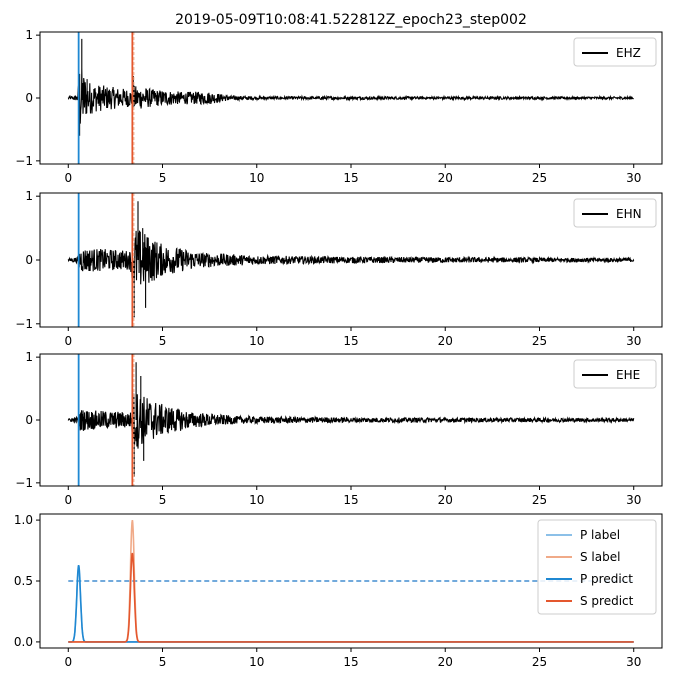  Describe the element at coordinates (628, 53) in the screenshot. I see `legend-label: EHZ` at that location.